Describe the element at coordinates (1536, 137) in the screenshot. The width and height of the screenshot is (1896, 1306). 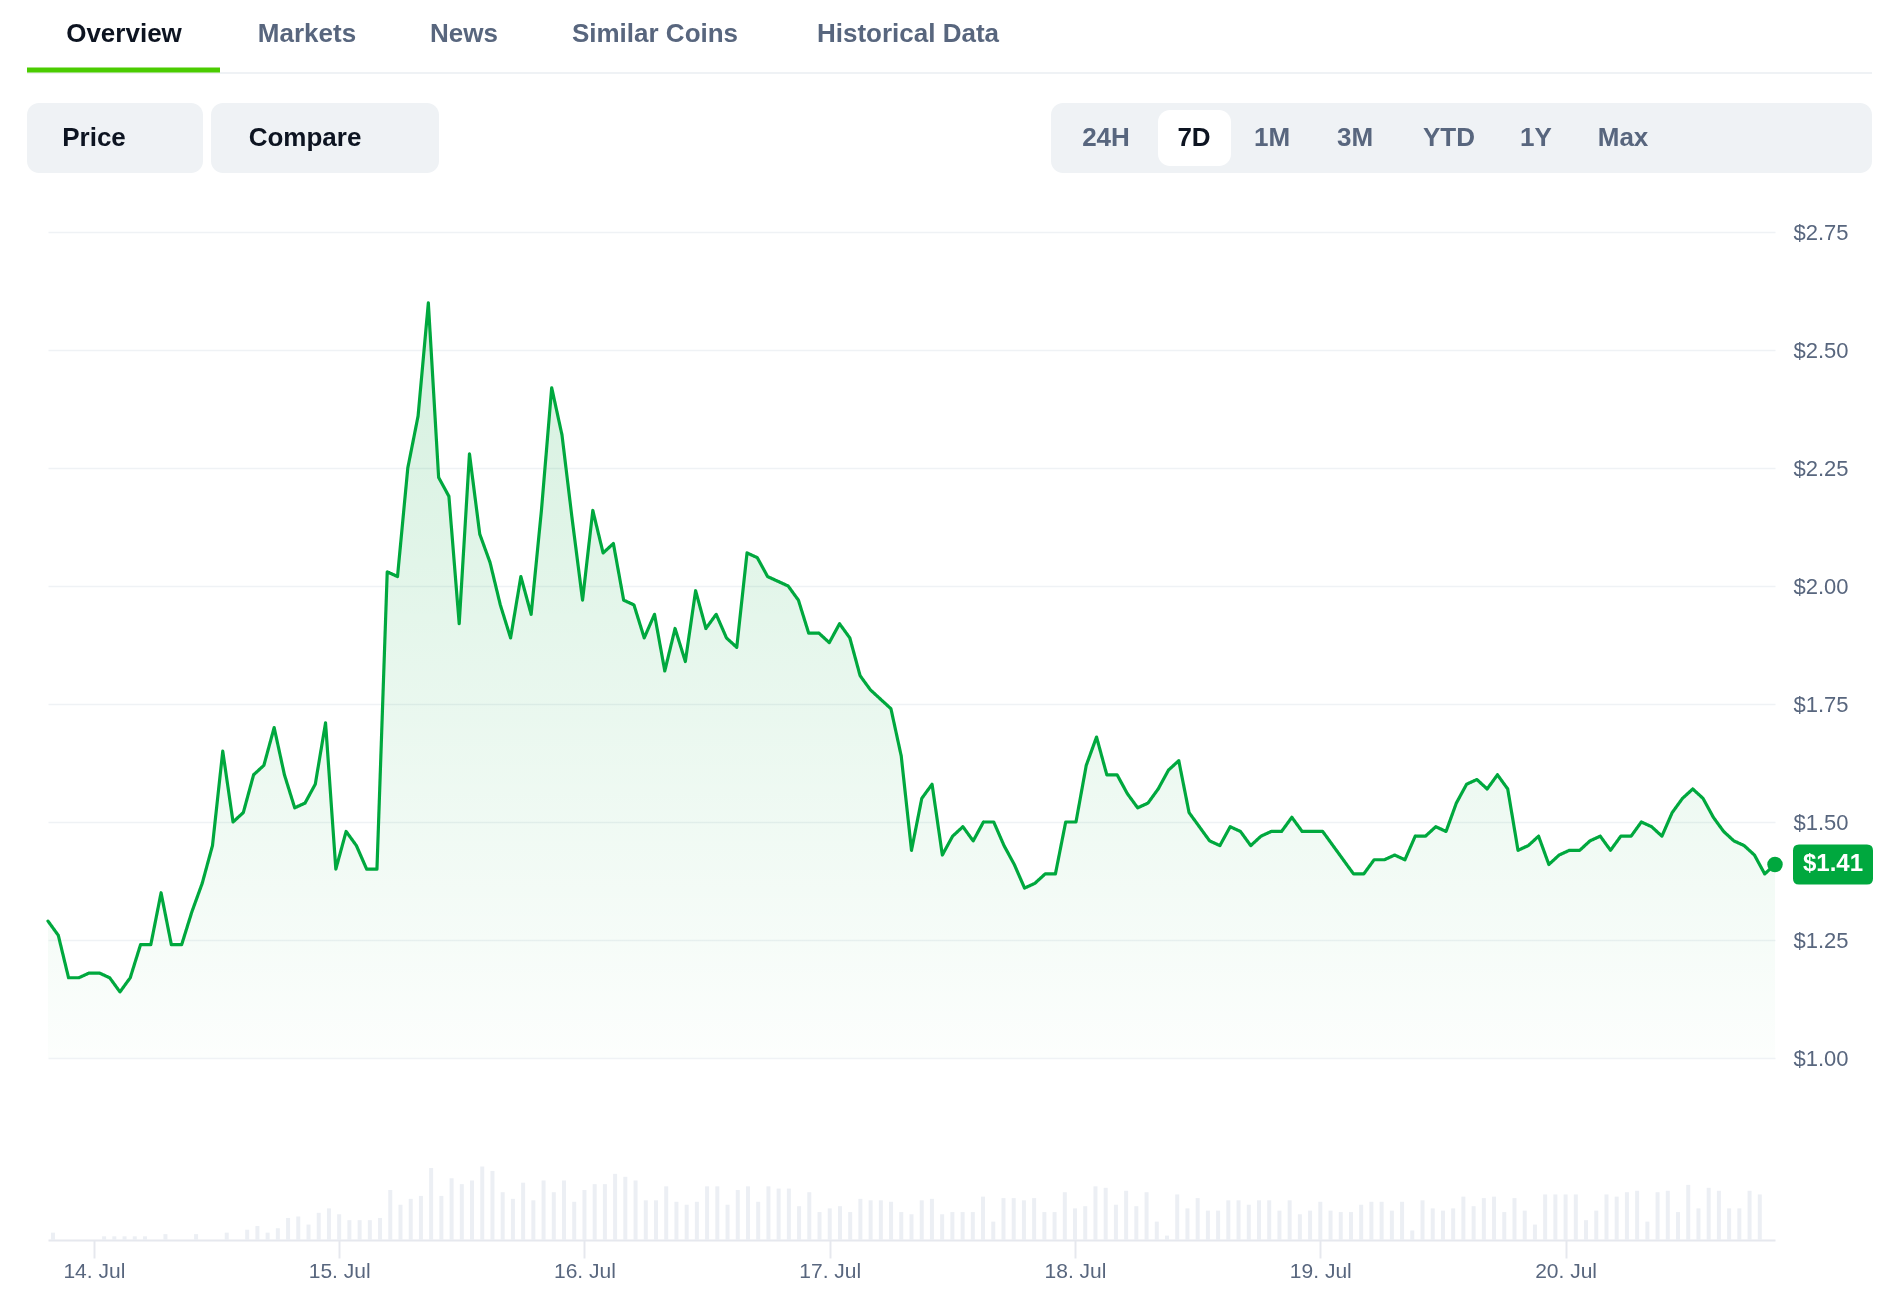
I see `text: 1Y` at that location.